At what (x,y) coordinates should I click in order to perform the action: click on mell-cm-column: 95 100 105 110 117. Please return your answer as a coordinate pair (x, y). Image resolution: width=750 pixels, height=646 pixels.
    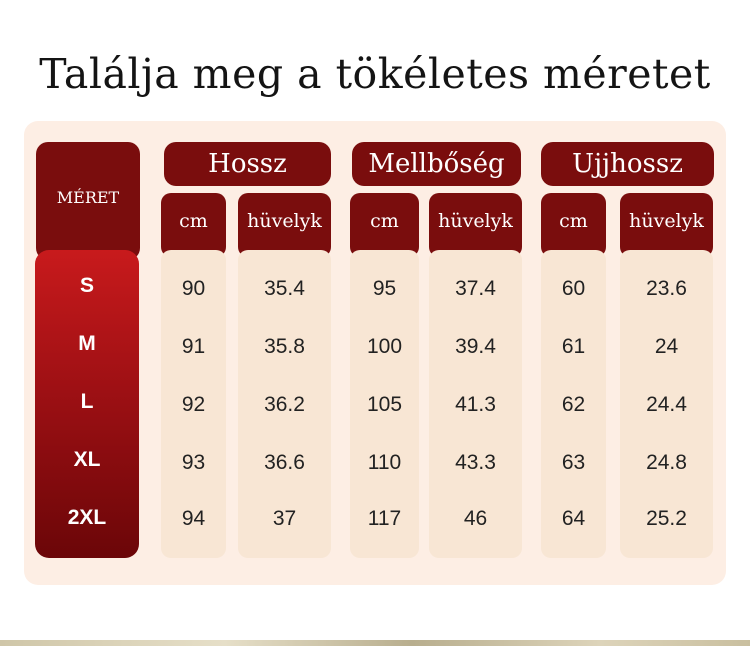
    Looking at the image, I should click on (384, 404).